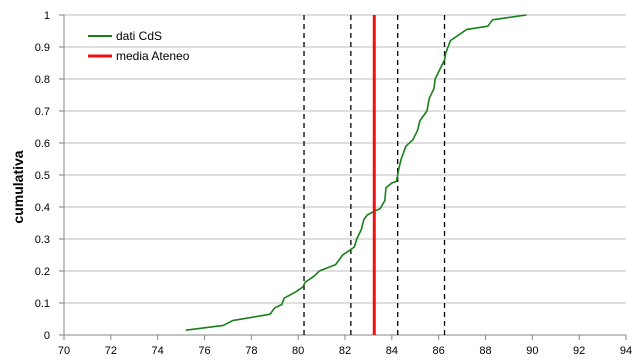  I want to click on y-tick-labels: 0 0.1 0.2 0.3 0.4 0.5 0.6 0.7 0.8 0.9 1, so click(42, 176).